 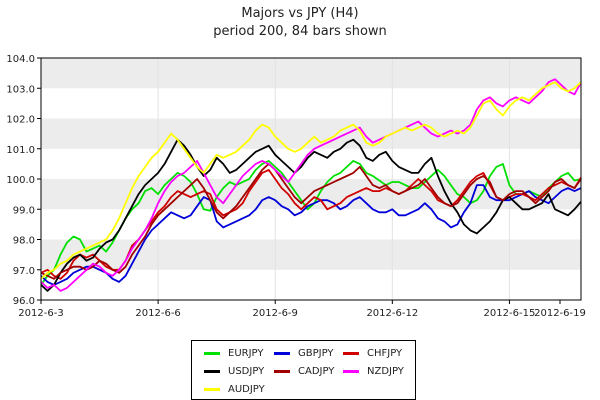 What do you see at coordinates (510, 313) in the screenshot?
I see `x-tick-label: 2012-6-15` at bounding box center [510, 313].